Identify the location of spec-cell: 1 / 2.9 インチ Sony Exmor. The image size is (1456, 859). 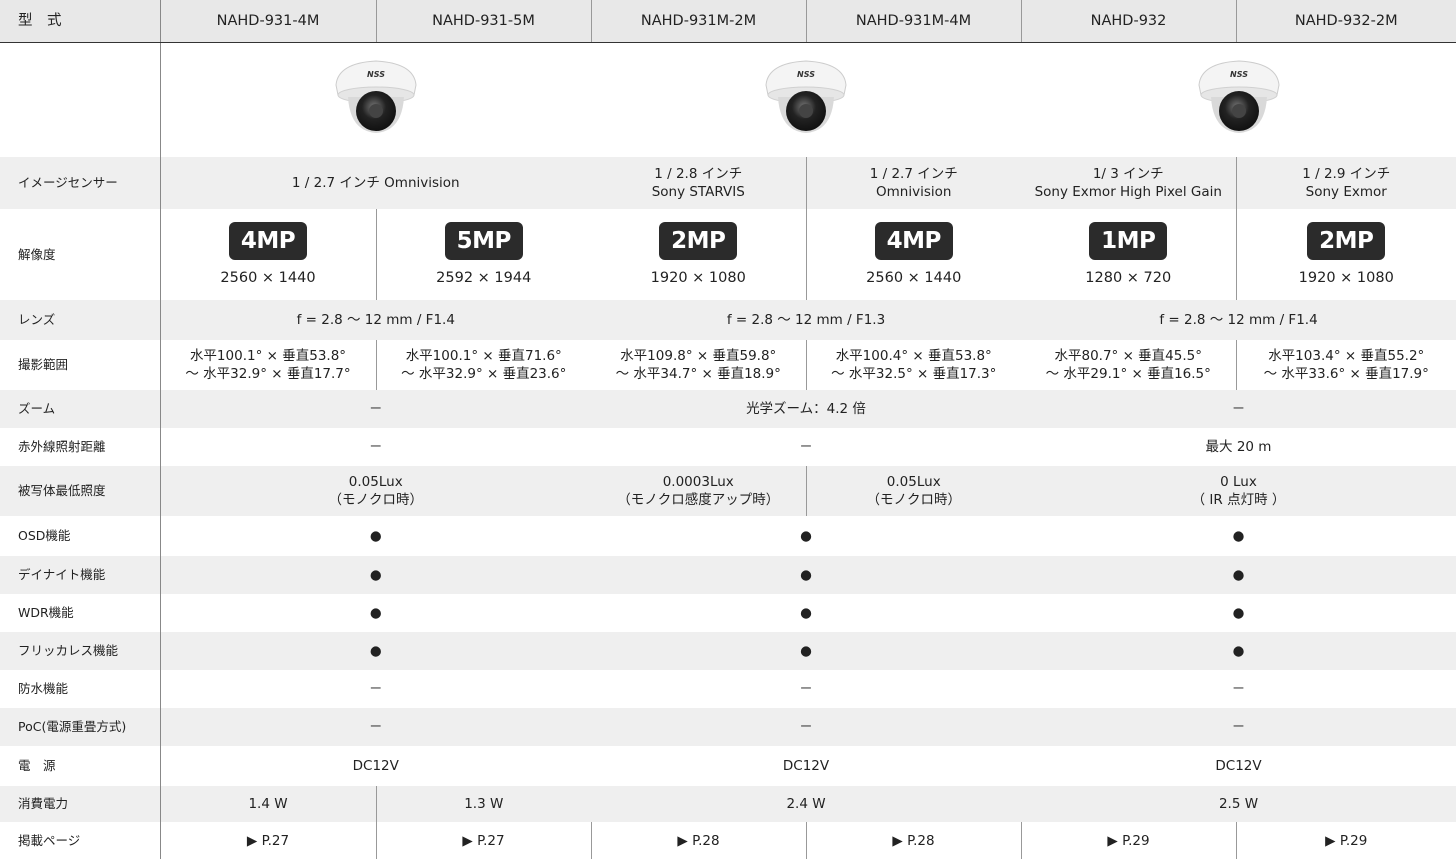
(1345, 183).